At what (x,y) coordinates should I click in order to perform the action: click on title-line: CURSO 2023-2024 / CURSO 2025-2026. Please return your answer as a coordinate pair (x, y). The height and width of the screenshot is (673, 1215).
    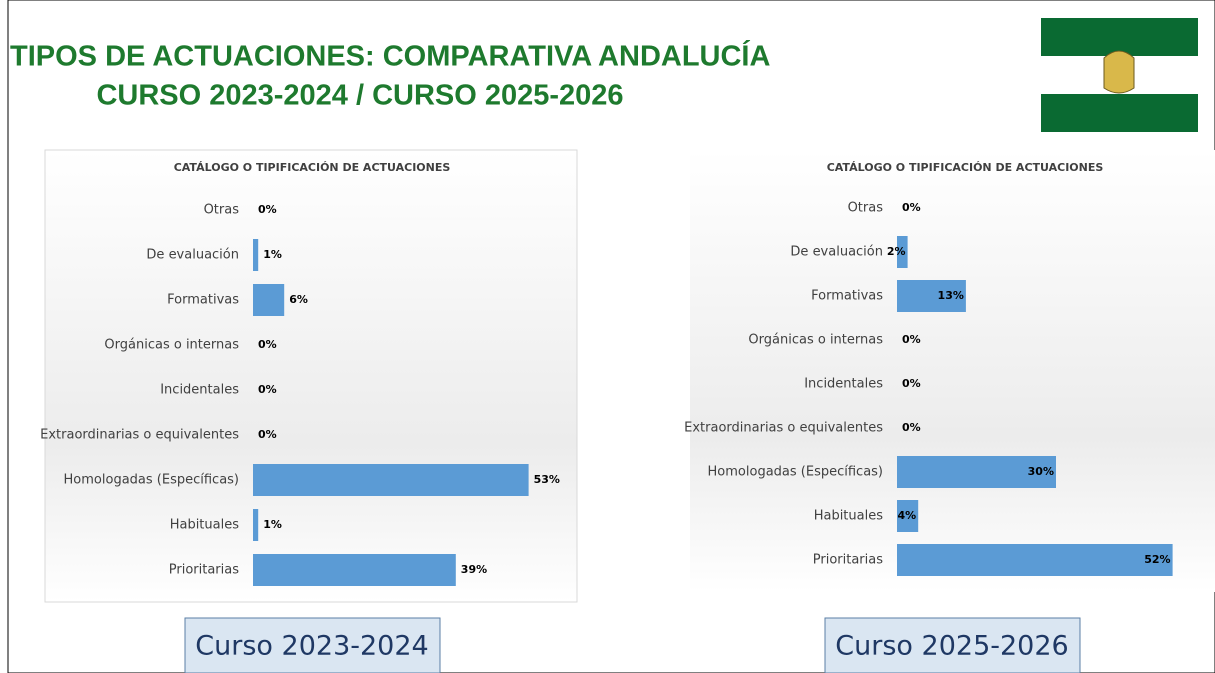
    Looking at the image, I should click on (359, 96).